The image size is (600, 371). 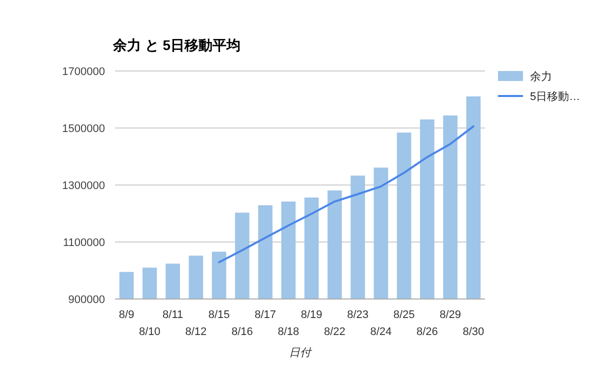 What do you see at coordinates (311, 315) in the screenshot?
I see `x-tick-label: 8/19` at bounding box center [311, 315].